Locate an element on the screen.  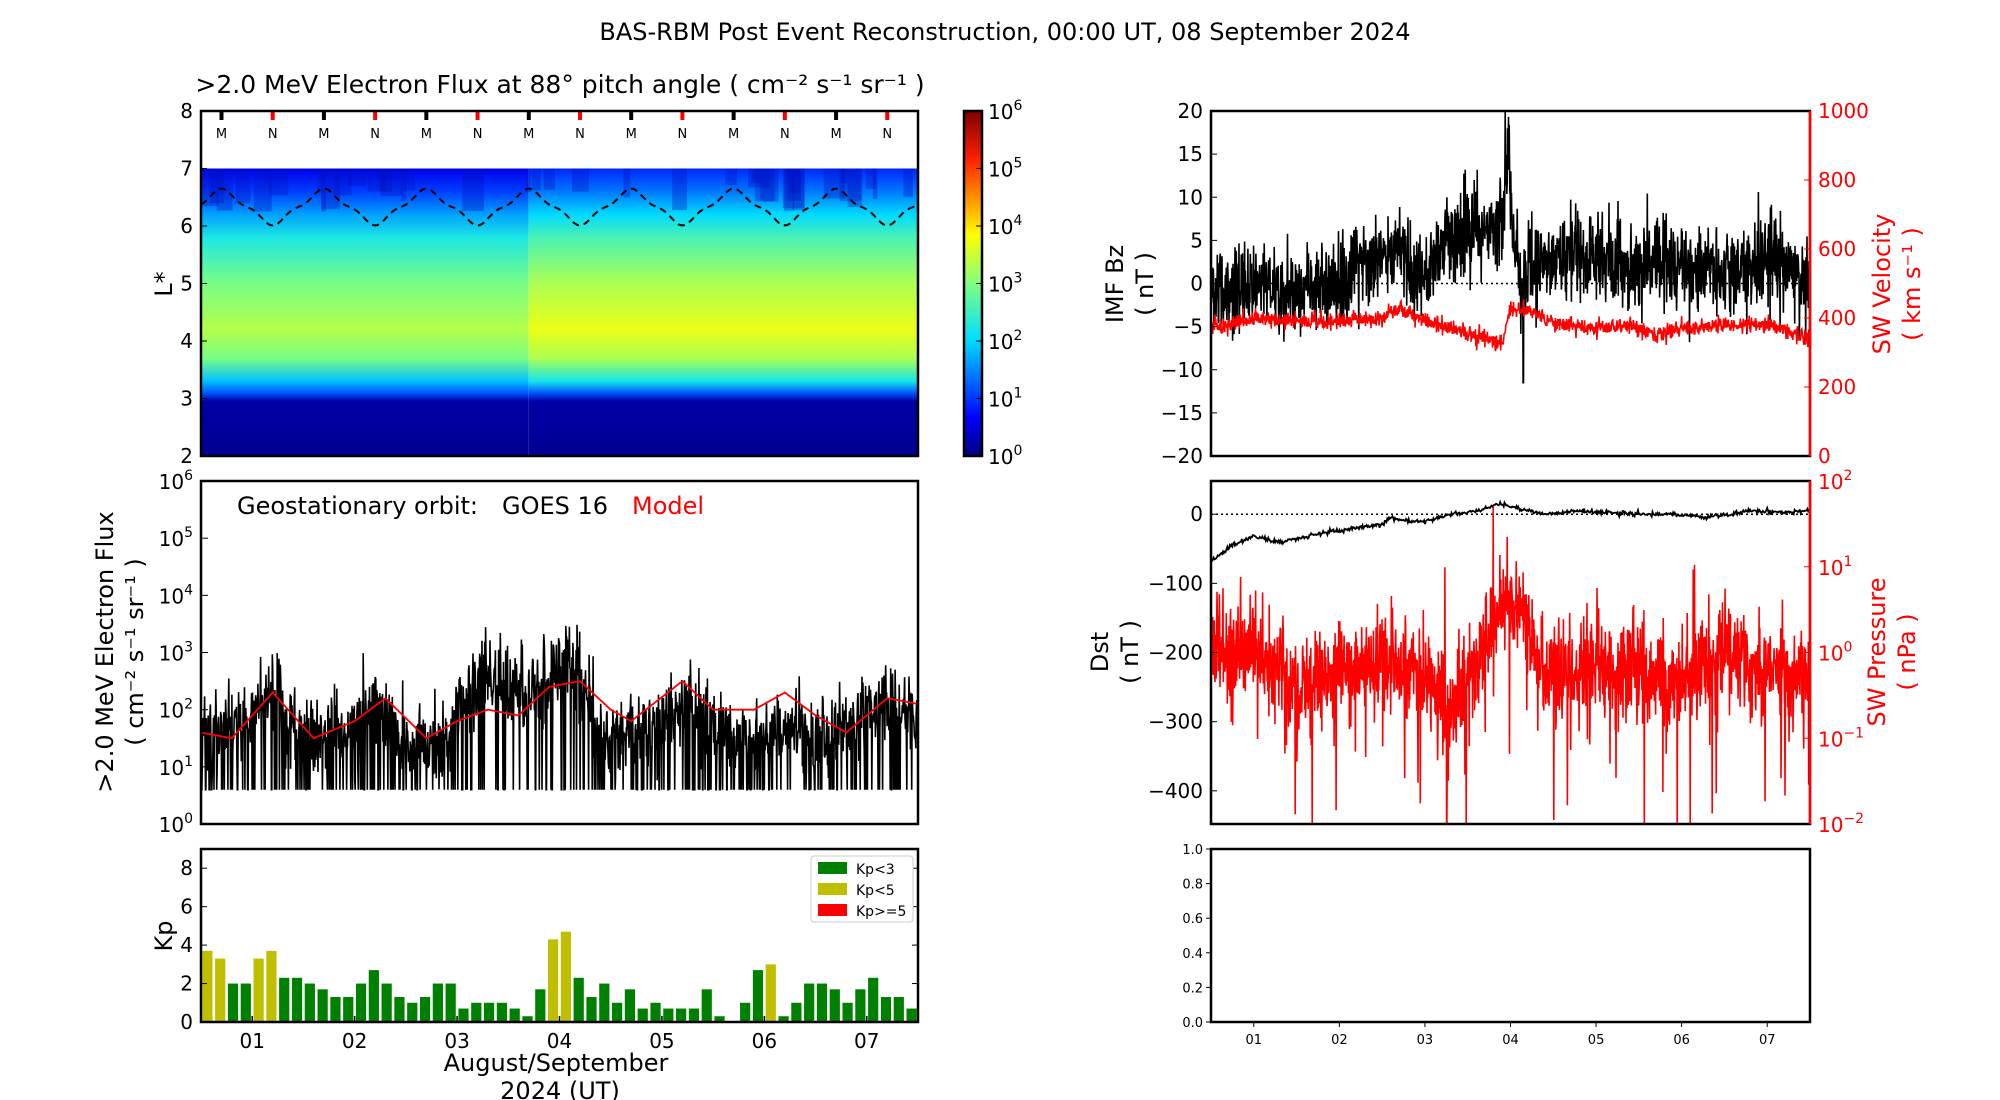
x-axis-label-1: August/September is located at coordinates (556, 1063).